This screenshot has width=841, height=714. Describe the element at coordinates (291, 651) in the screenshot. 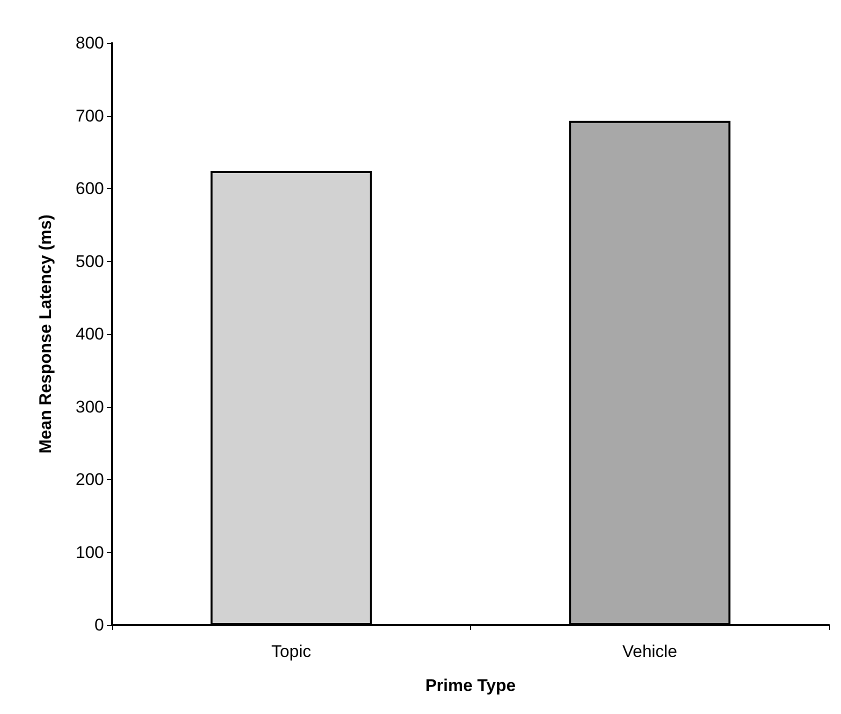

I see `x-tick-label: Topic` at that location.